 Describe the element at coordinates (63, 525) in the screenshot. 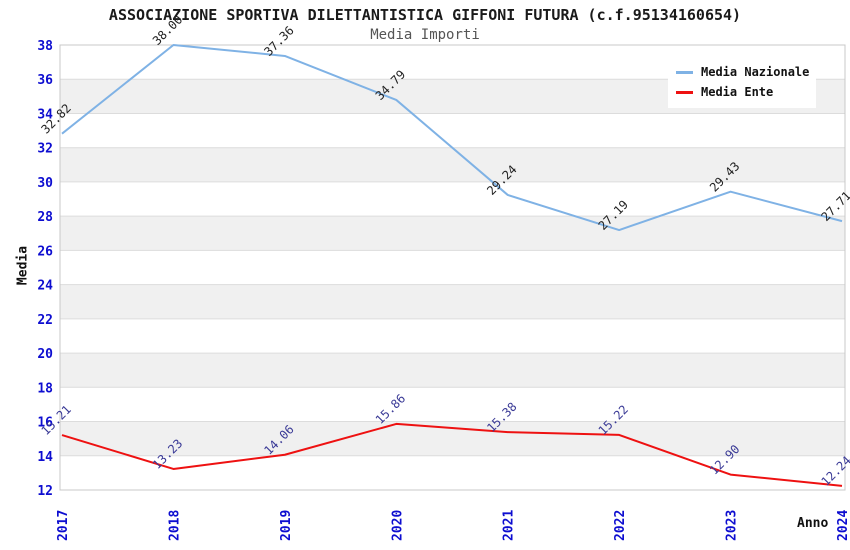

I see `x-tick-label: 2017` at that location.